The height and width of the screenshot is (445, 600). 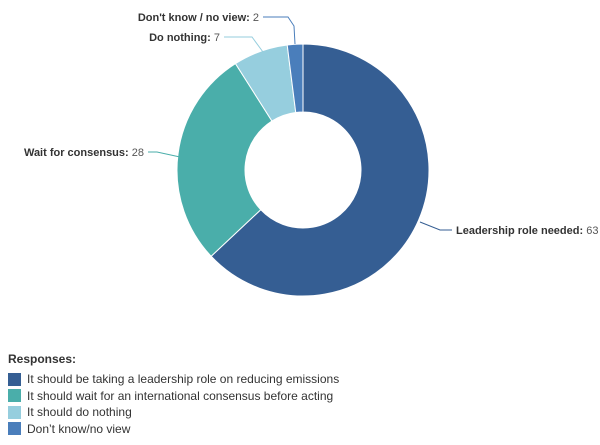 What do you see at coordinates (298, 412) in the screenshot?
I see `legend-item-do-nothing: It should do nothing` at bounding box center [298, 412].